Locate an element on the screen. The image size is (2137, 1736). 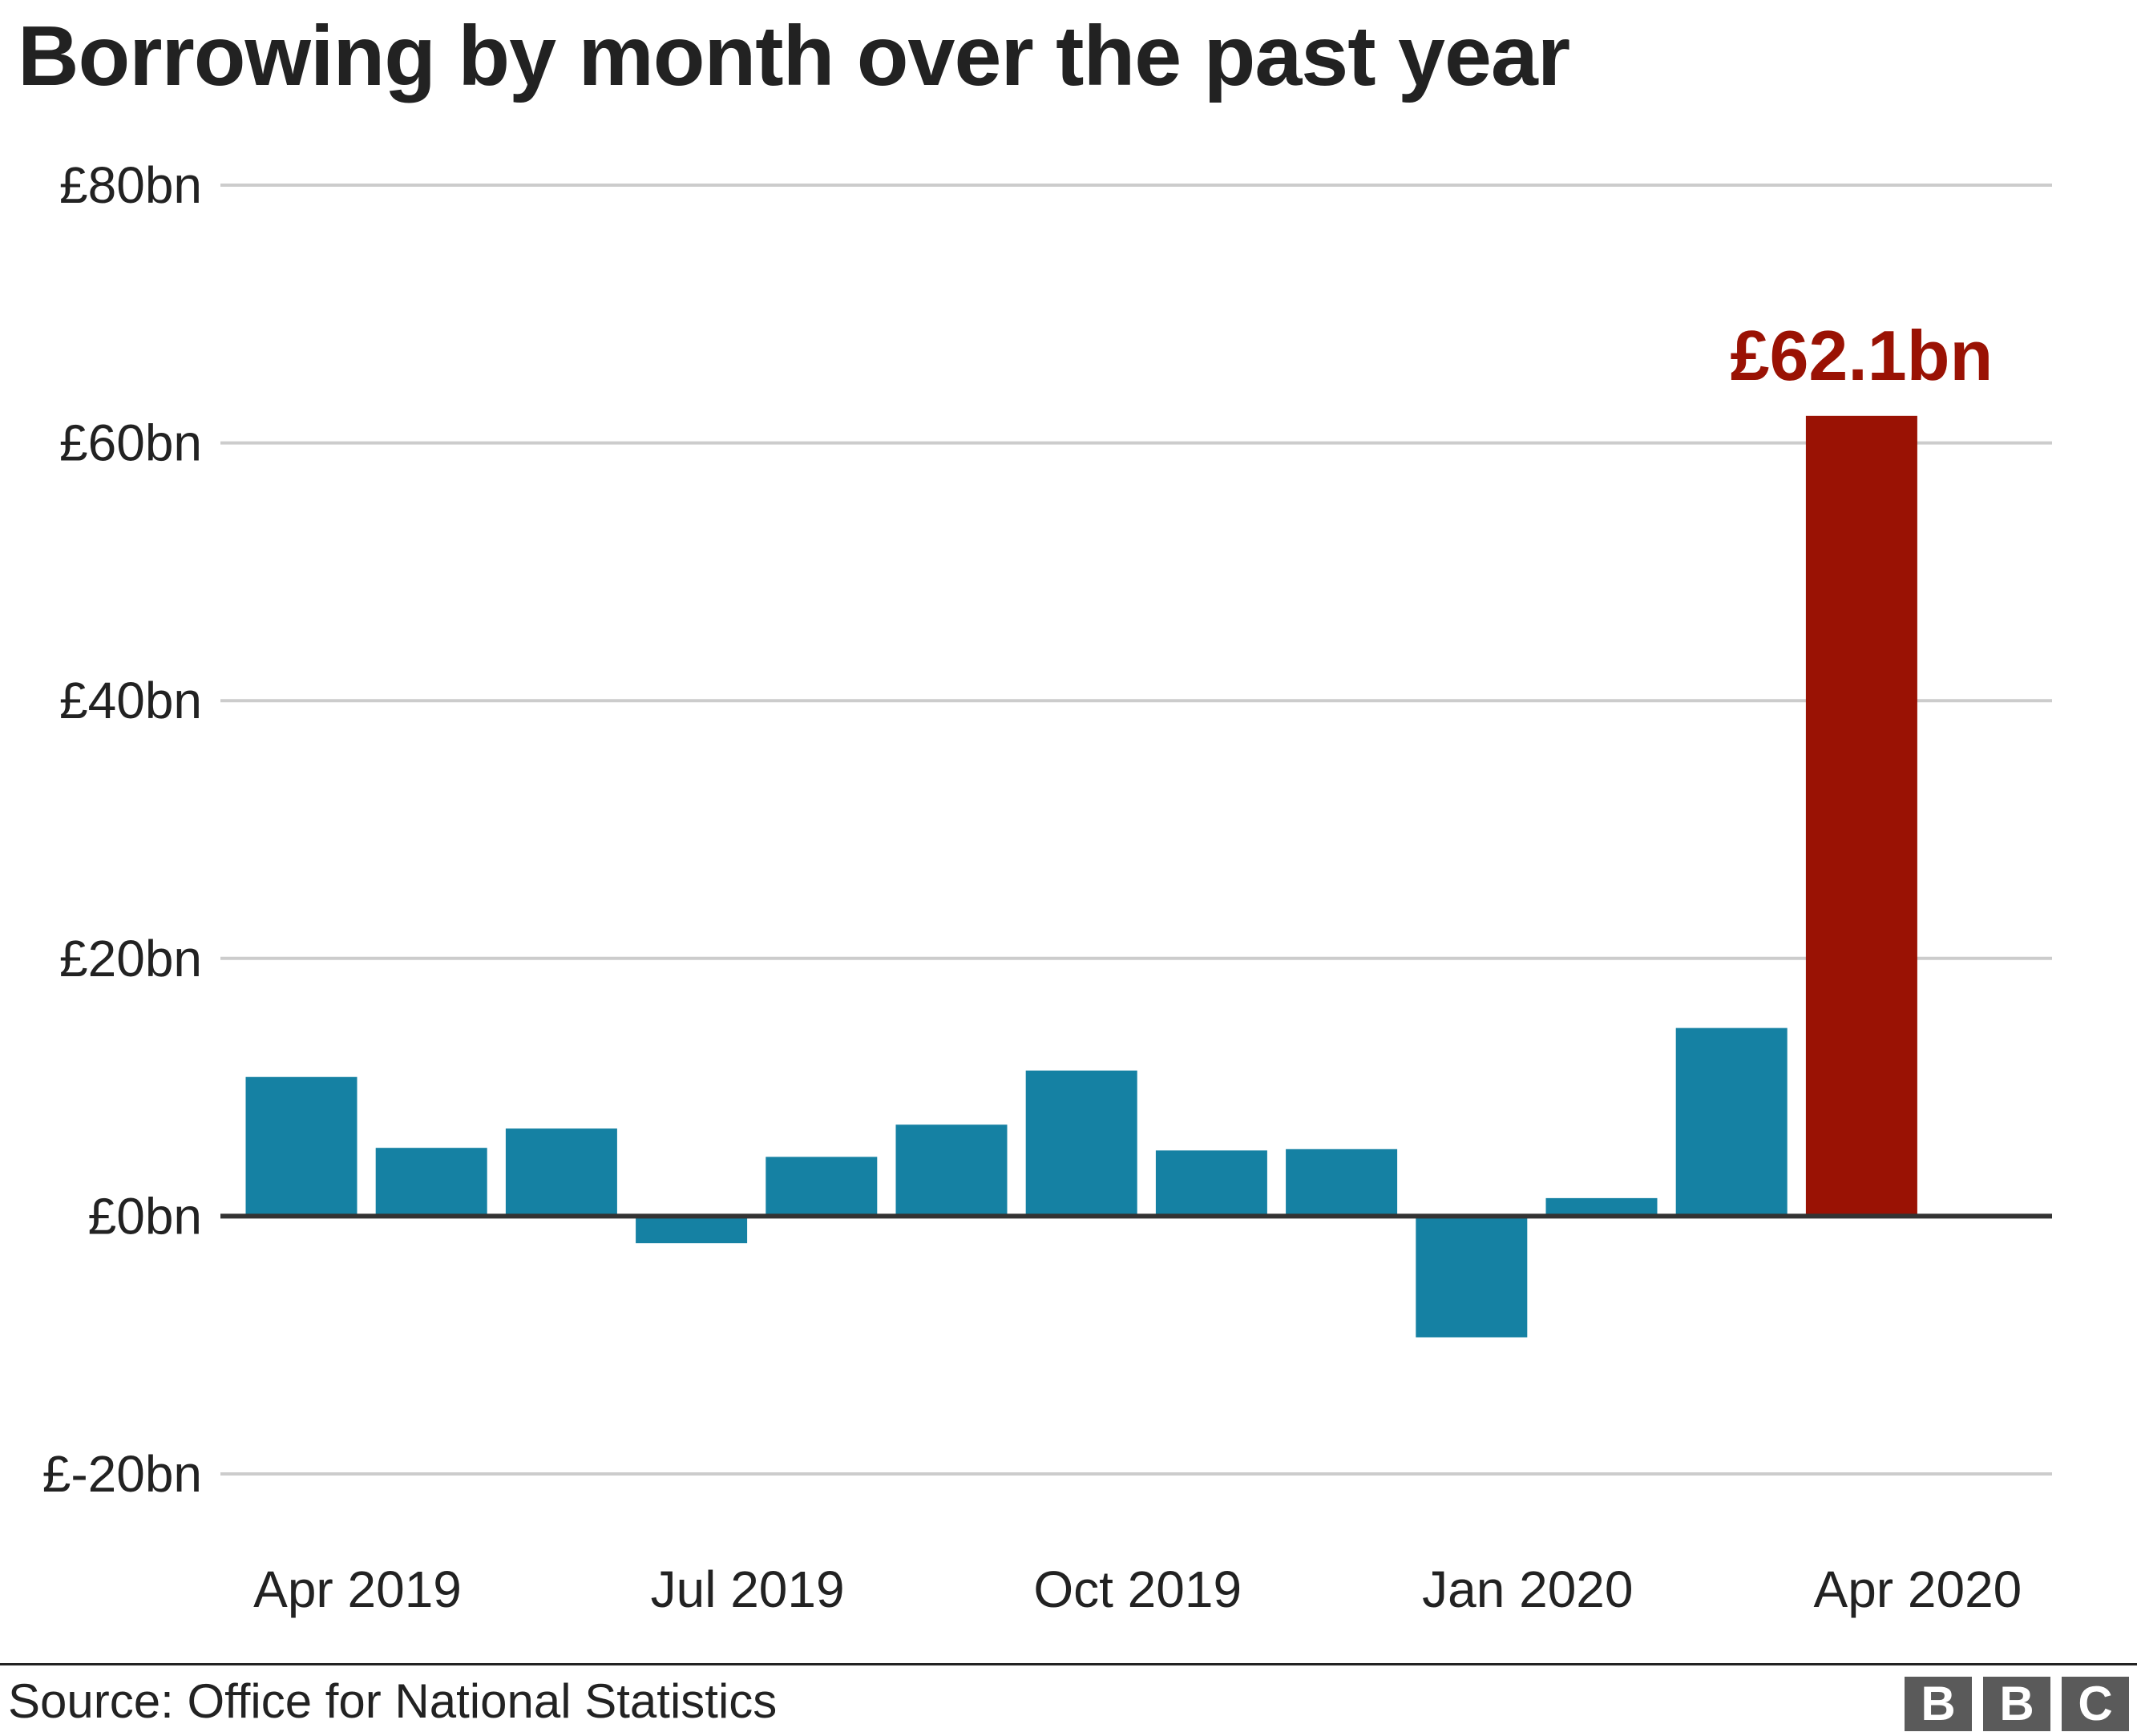
y-tick-label: £0bn is located at coordinates (145, 1216).